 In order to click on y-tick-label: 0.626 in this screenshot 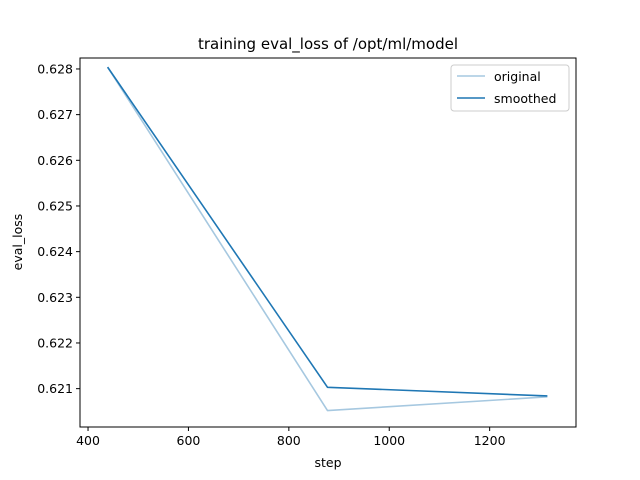, I will do `click(55, 160)`.